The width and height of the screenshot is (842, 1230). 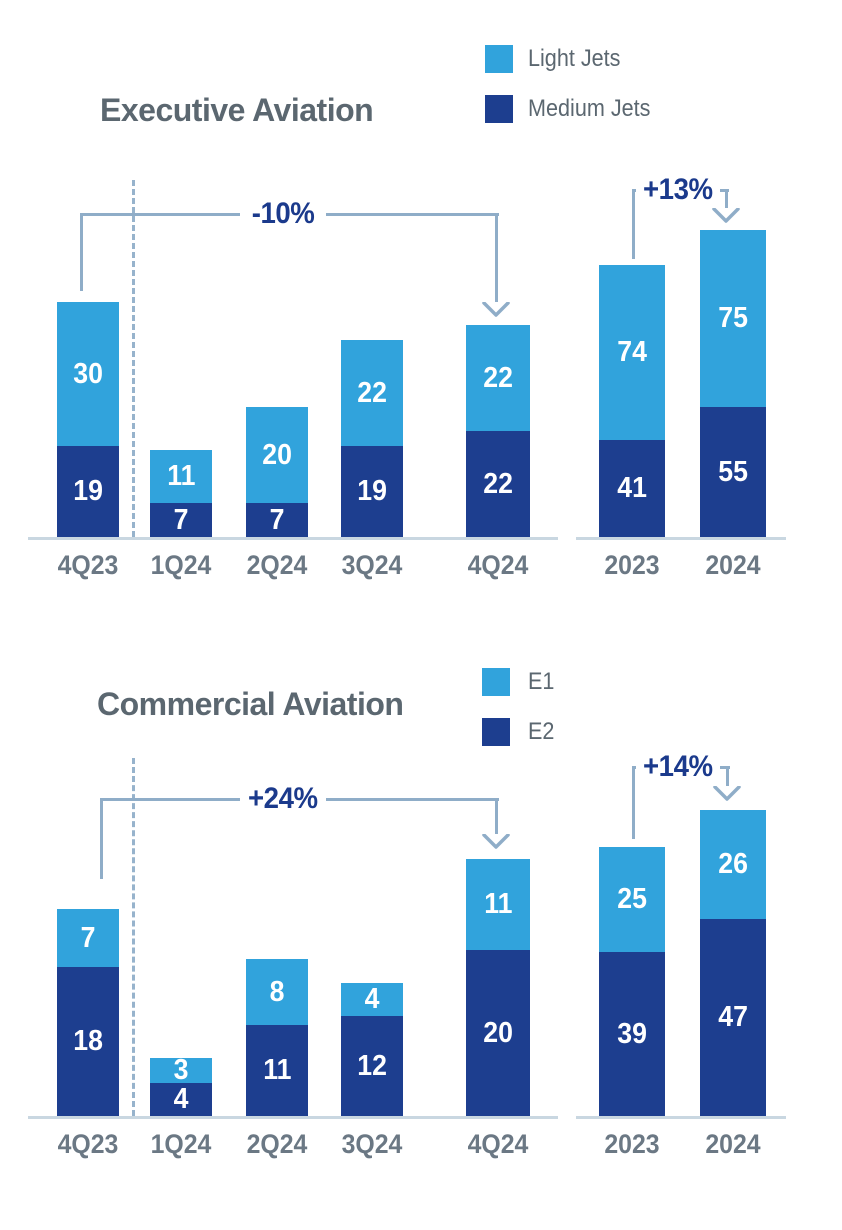 I want to click on segment-e2: 11, so click(x=277, y=1070).